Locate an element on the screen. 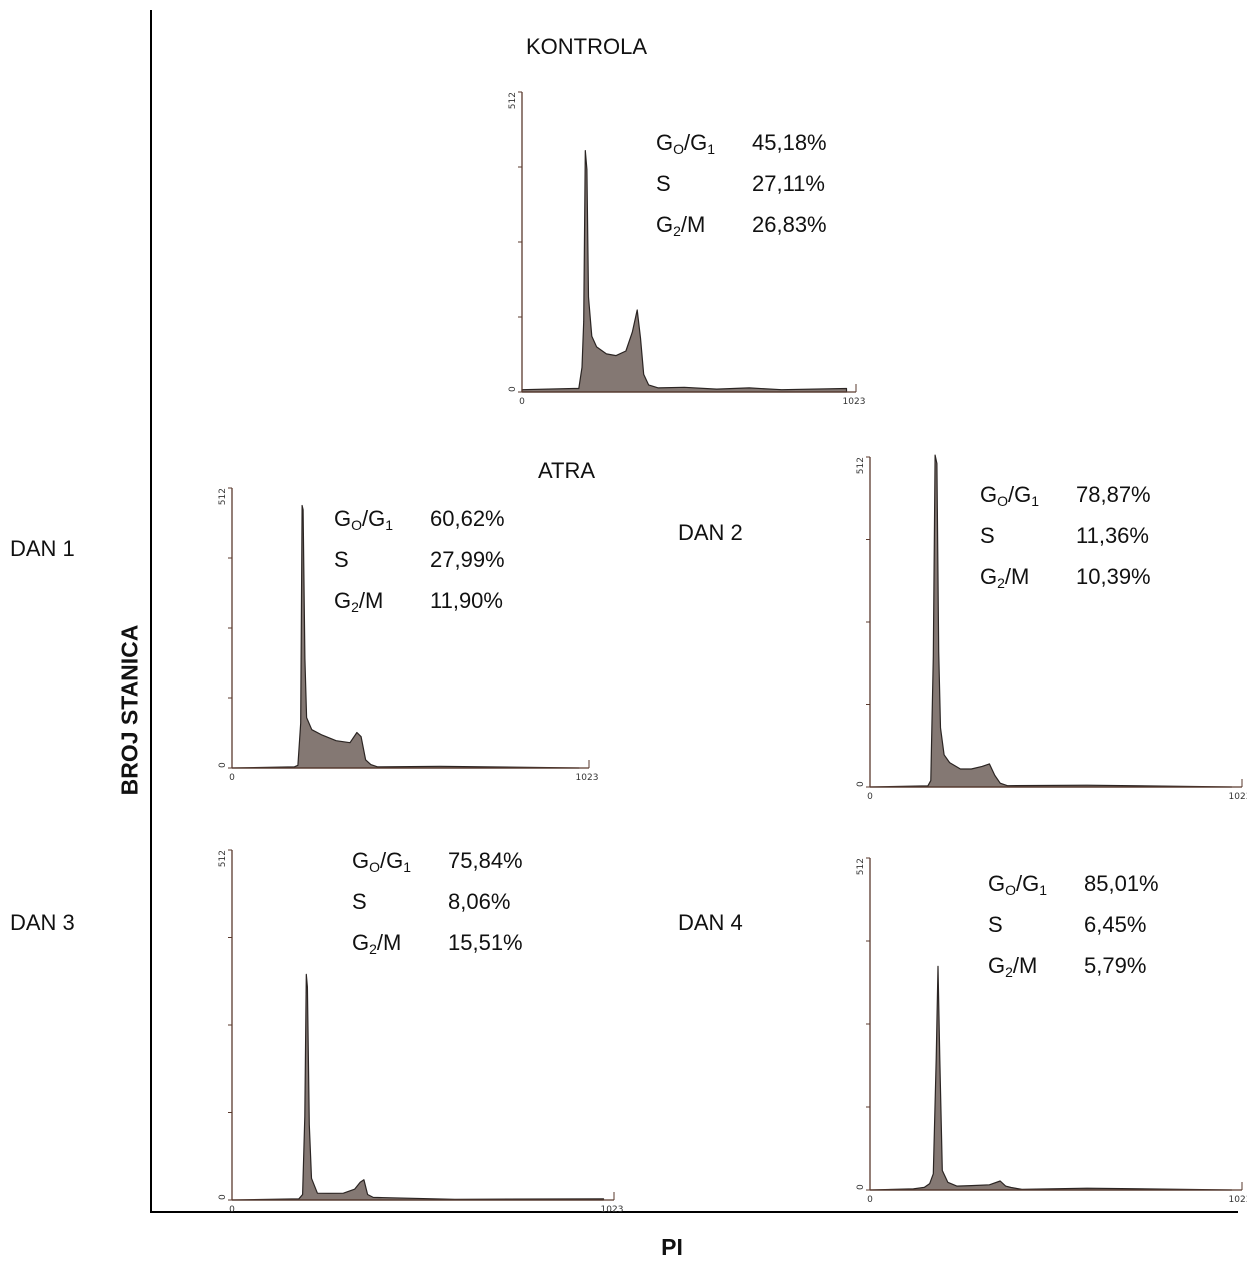 This screenshot has height=1267, width=1247. x-axis-title: PI is located at coordinates (672, 1247).